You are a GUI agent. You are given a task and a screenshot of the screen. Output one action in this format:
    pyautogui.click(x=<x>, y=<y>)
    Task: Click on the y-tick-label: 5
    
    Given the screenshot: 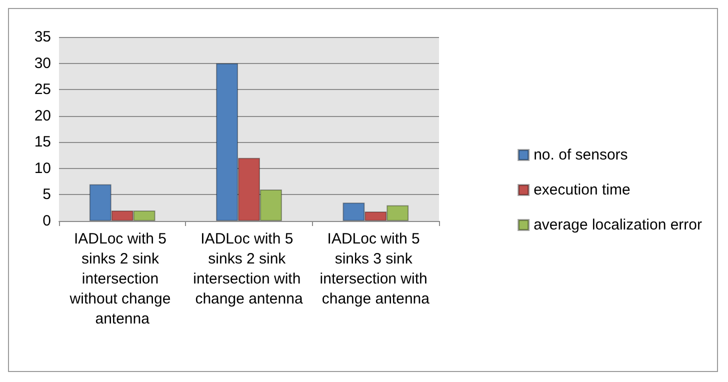 What is the action you would take?
    pyautogui.click(x=46, y=195)
    